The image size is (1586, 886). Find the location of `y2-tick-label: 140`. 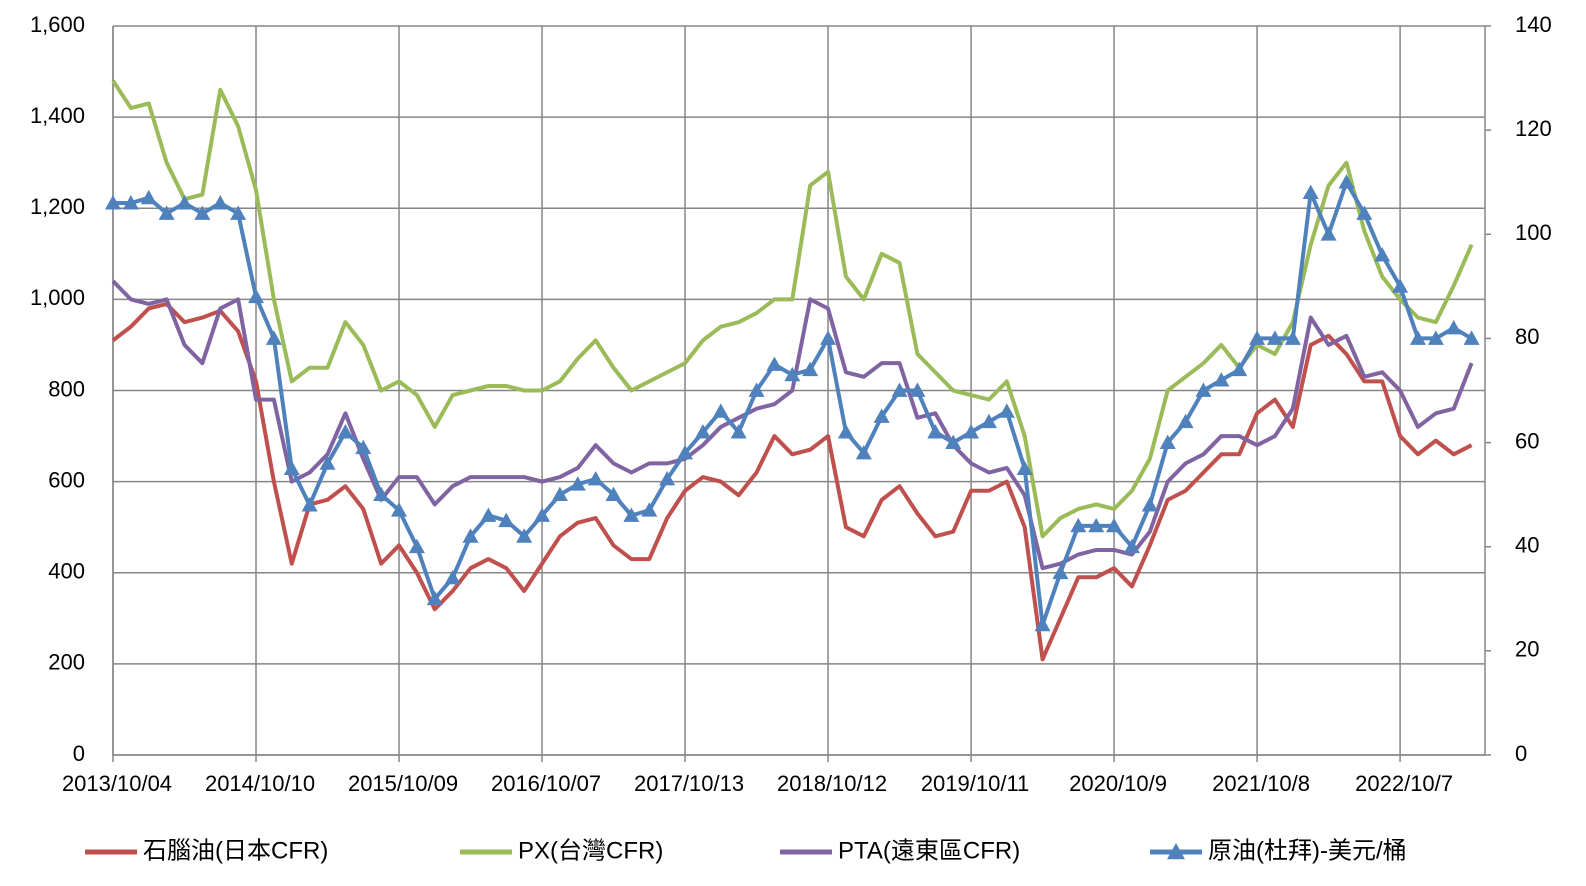

y2-tick-label: 140 is located at coordinates (1533, 24).